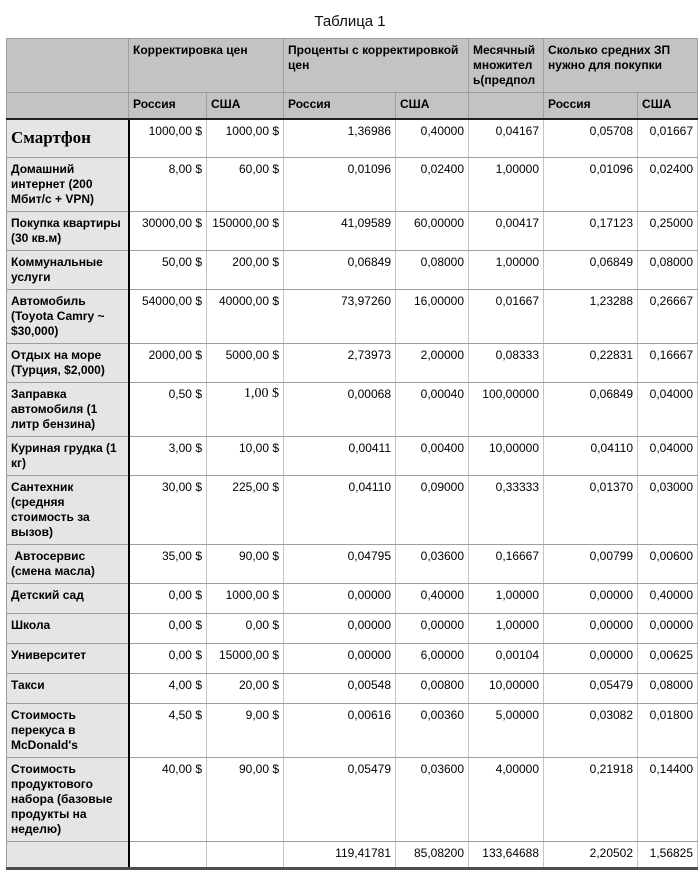 The height and width of the screenshot is (892, 700). I want to click on total-value-cell, so click(245, 855).